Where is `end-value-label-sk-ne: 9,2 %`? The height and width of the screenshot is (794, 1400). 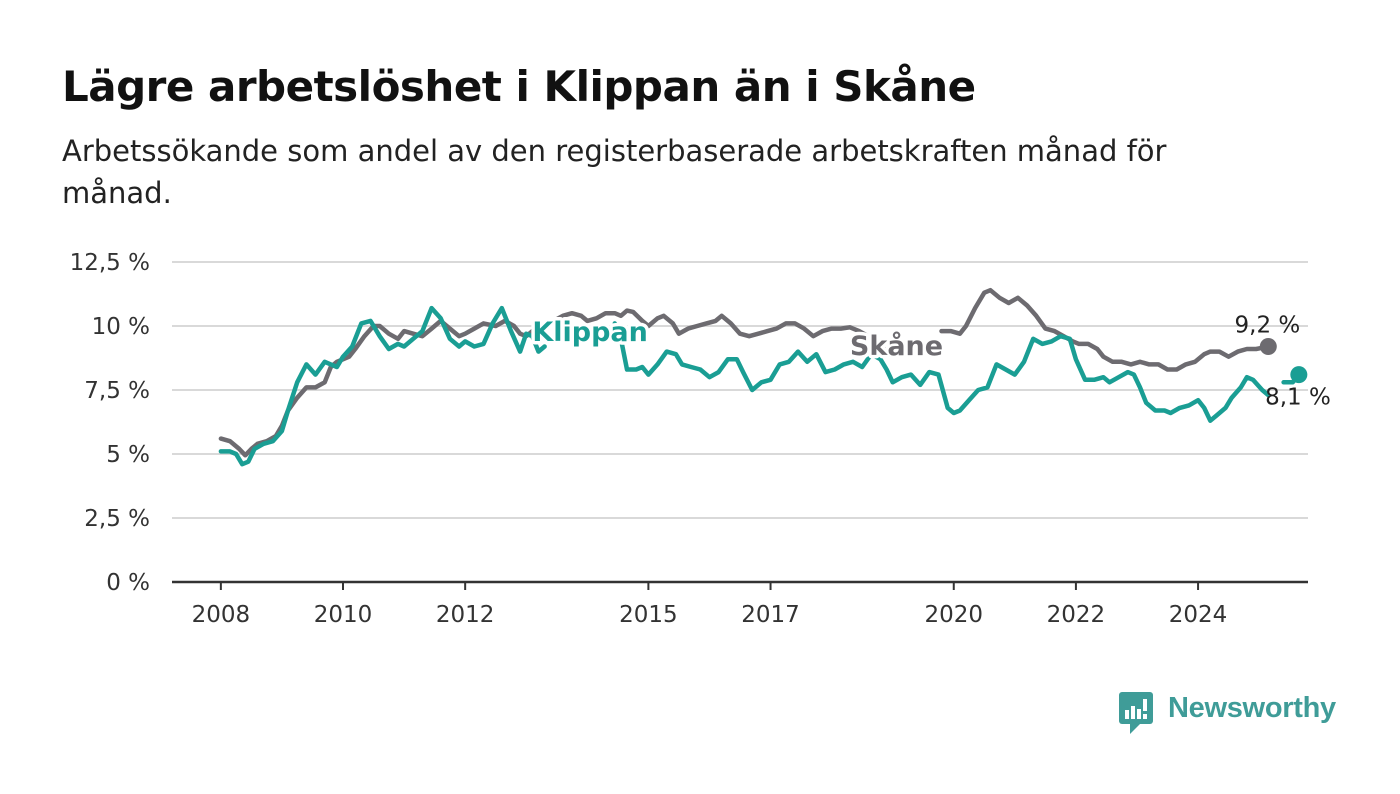
end-value-label-sk-ne: 9,2 % is located at coordinates (1268, 325).